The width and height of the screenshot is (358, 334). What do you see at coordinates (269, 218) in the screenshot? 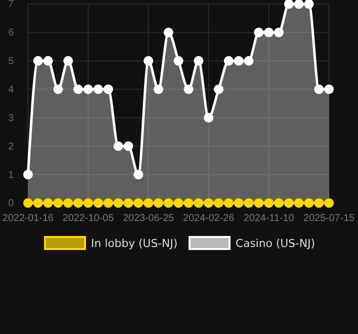
I see `x-tick-label: 2024-11-10` at bounding box center [269, 218].